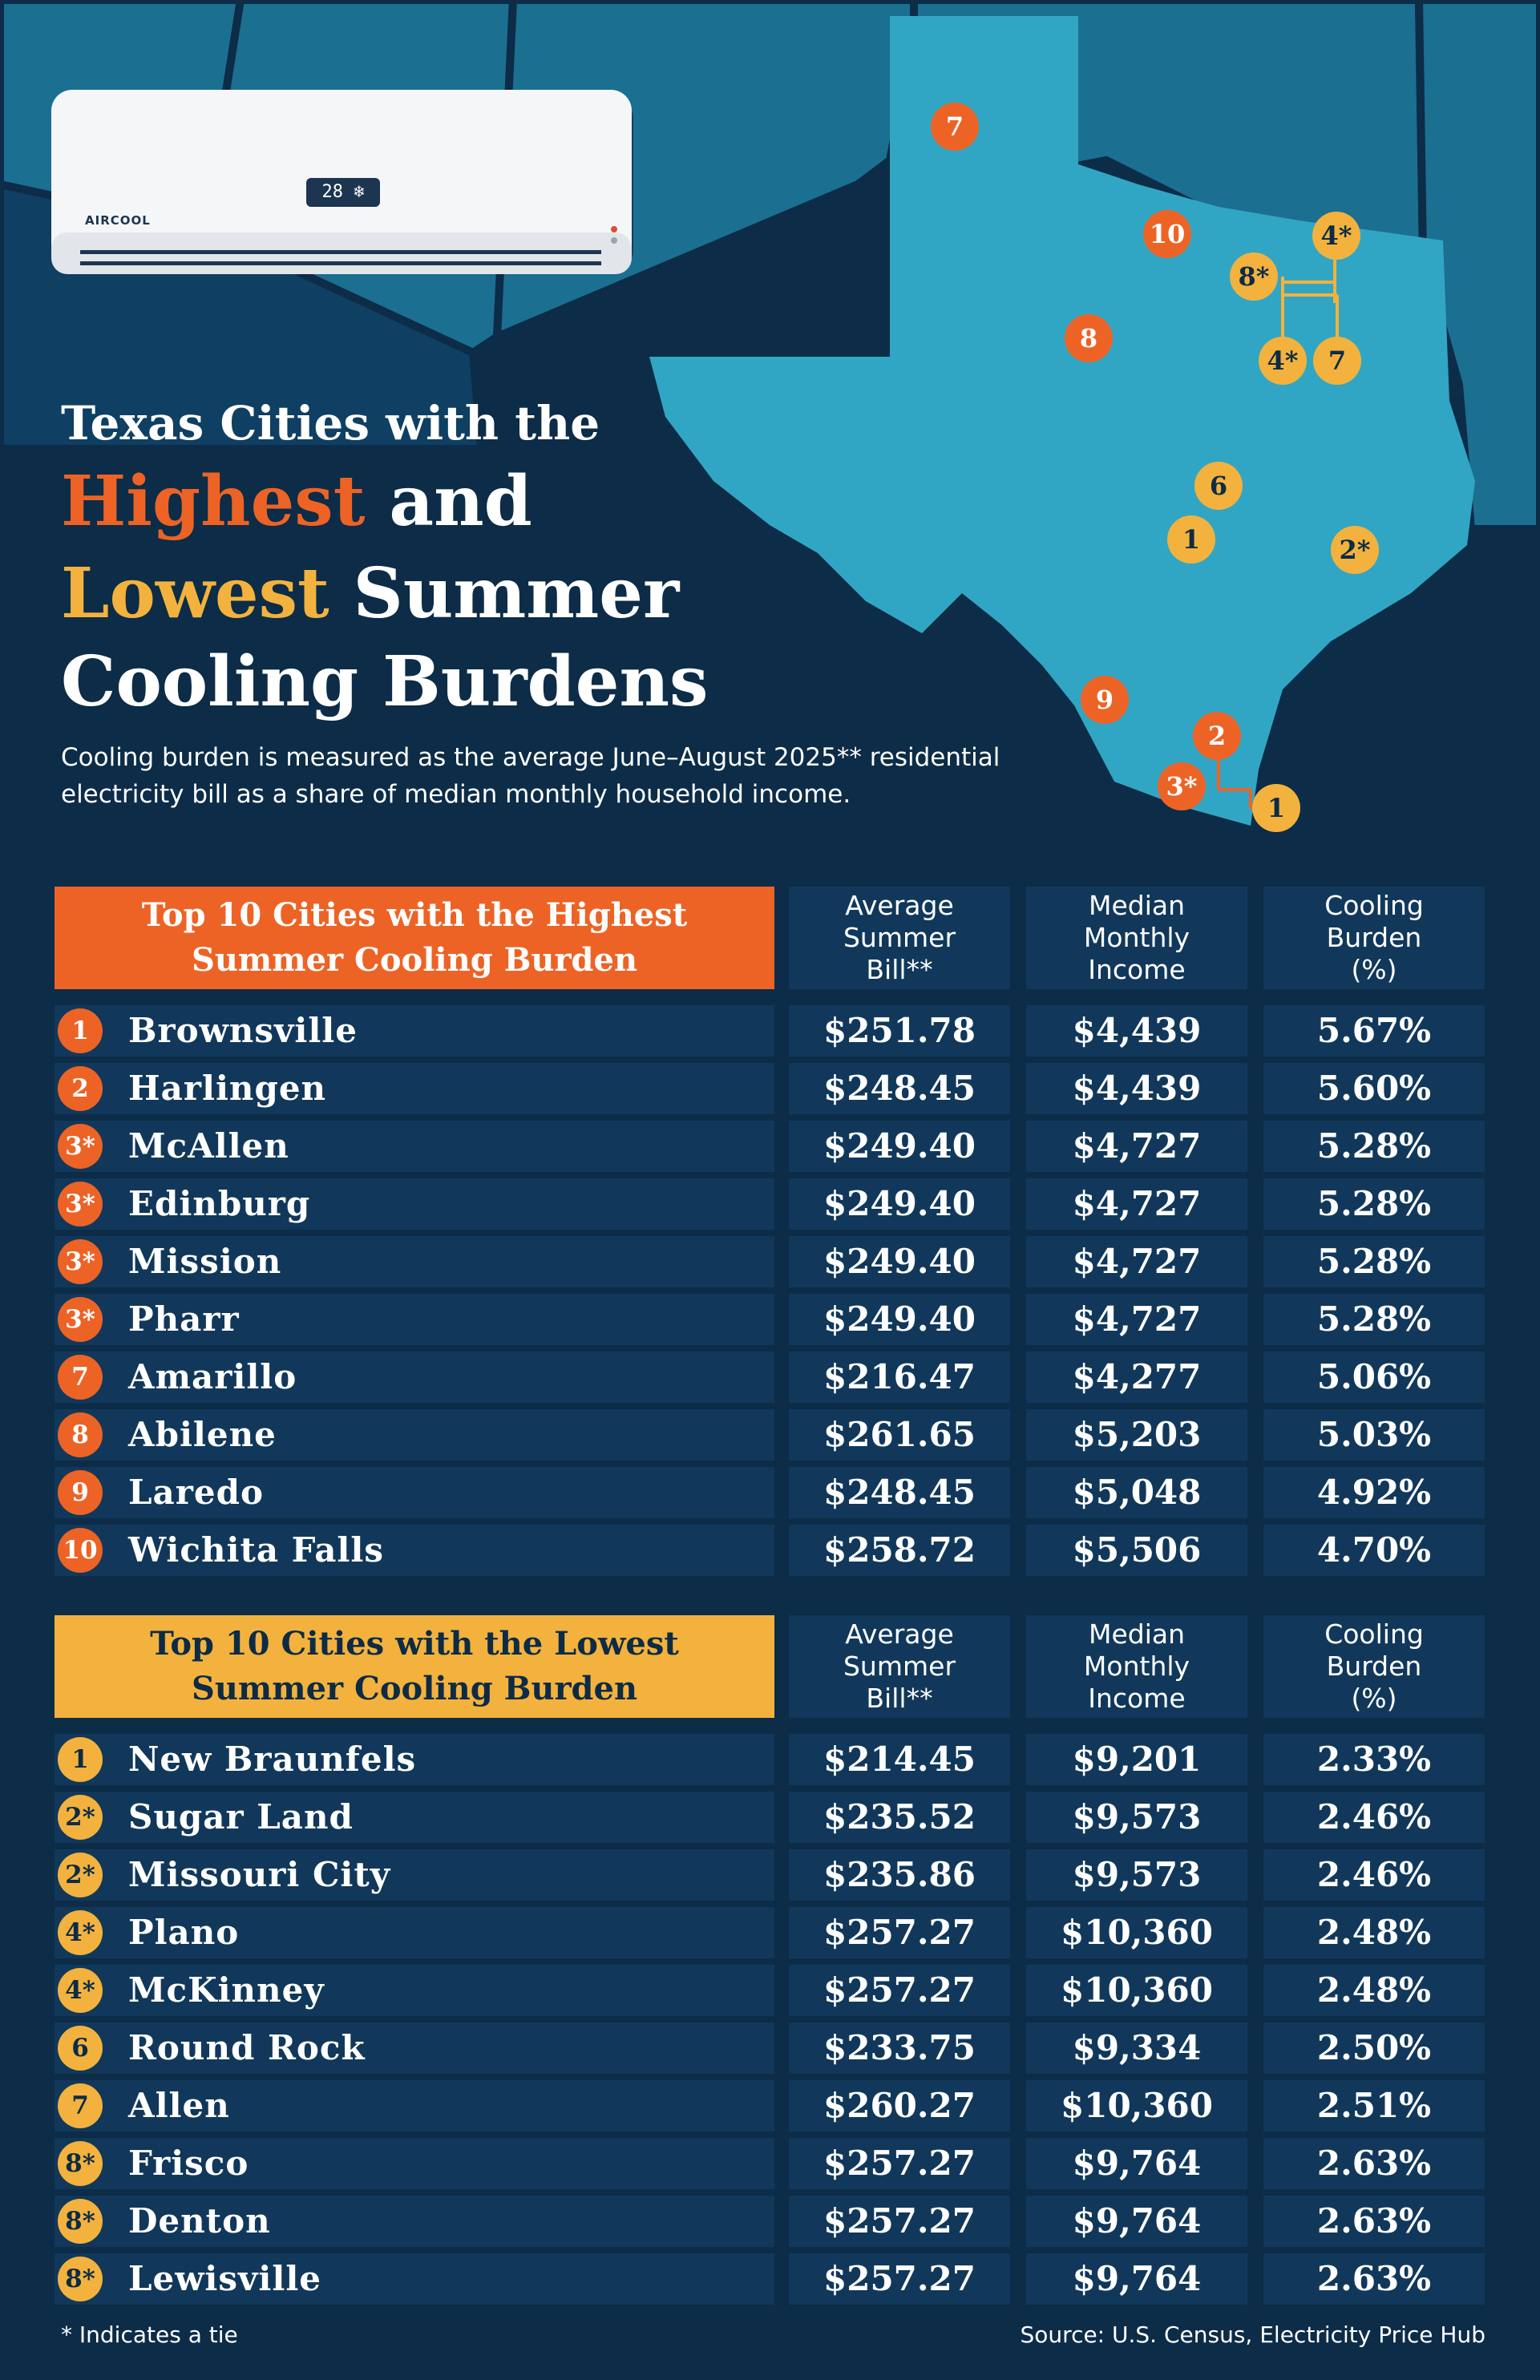 This screenshot has width=1540, height=2380. What do you see at coordinates (225, 2278) in the screenshot?
I see `city-name: Lewisville` at bounding box center [225, 2278].